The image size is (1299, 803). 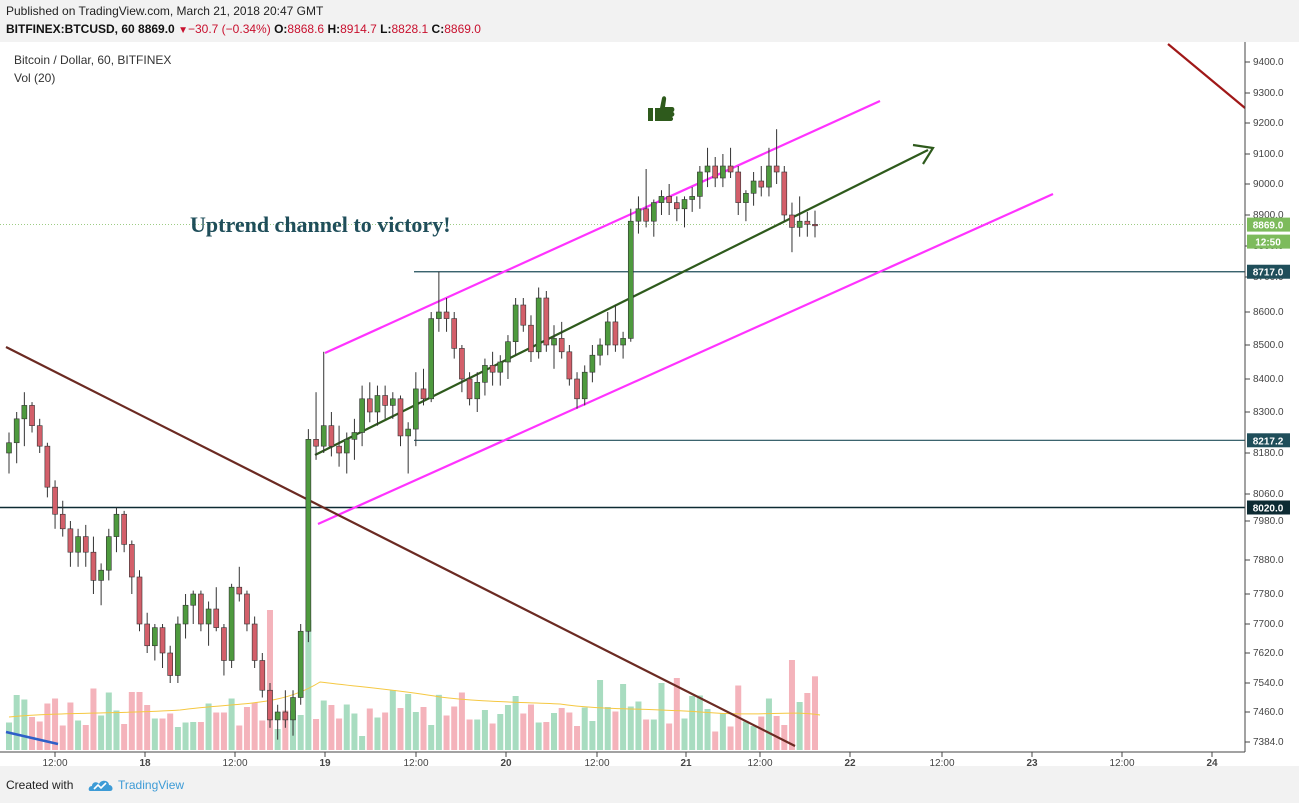 What do you see at coordinates (1268, 653) in the screenshot?
I see `price-tick-label: 7620.0` at bounding box center [1268, 653].